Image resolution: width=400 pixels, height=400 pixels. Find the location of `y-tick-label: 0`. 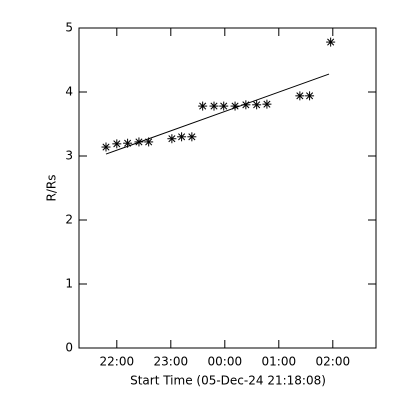

y-tick-label: 0 is located at coordinates (69, 348).